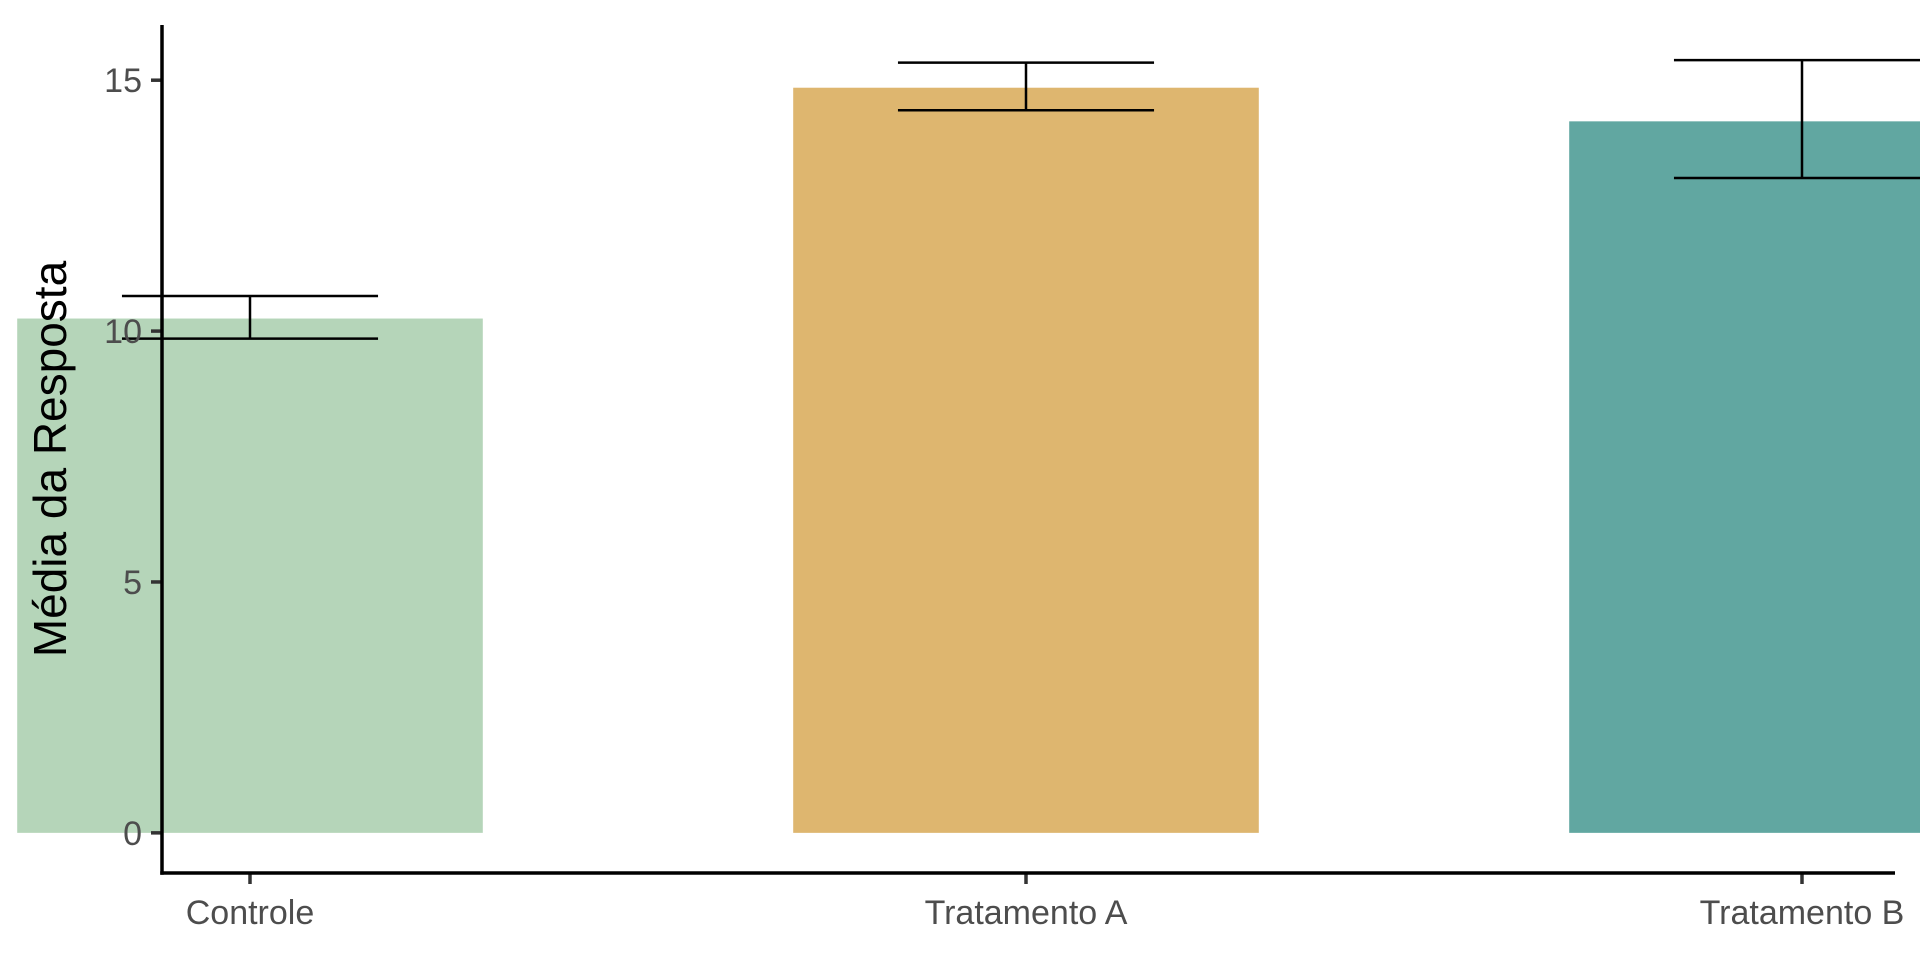 The height and width of the screenshot is (960, 1920). I want to click on y-tick-label: 15, so click(123, 81).